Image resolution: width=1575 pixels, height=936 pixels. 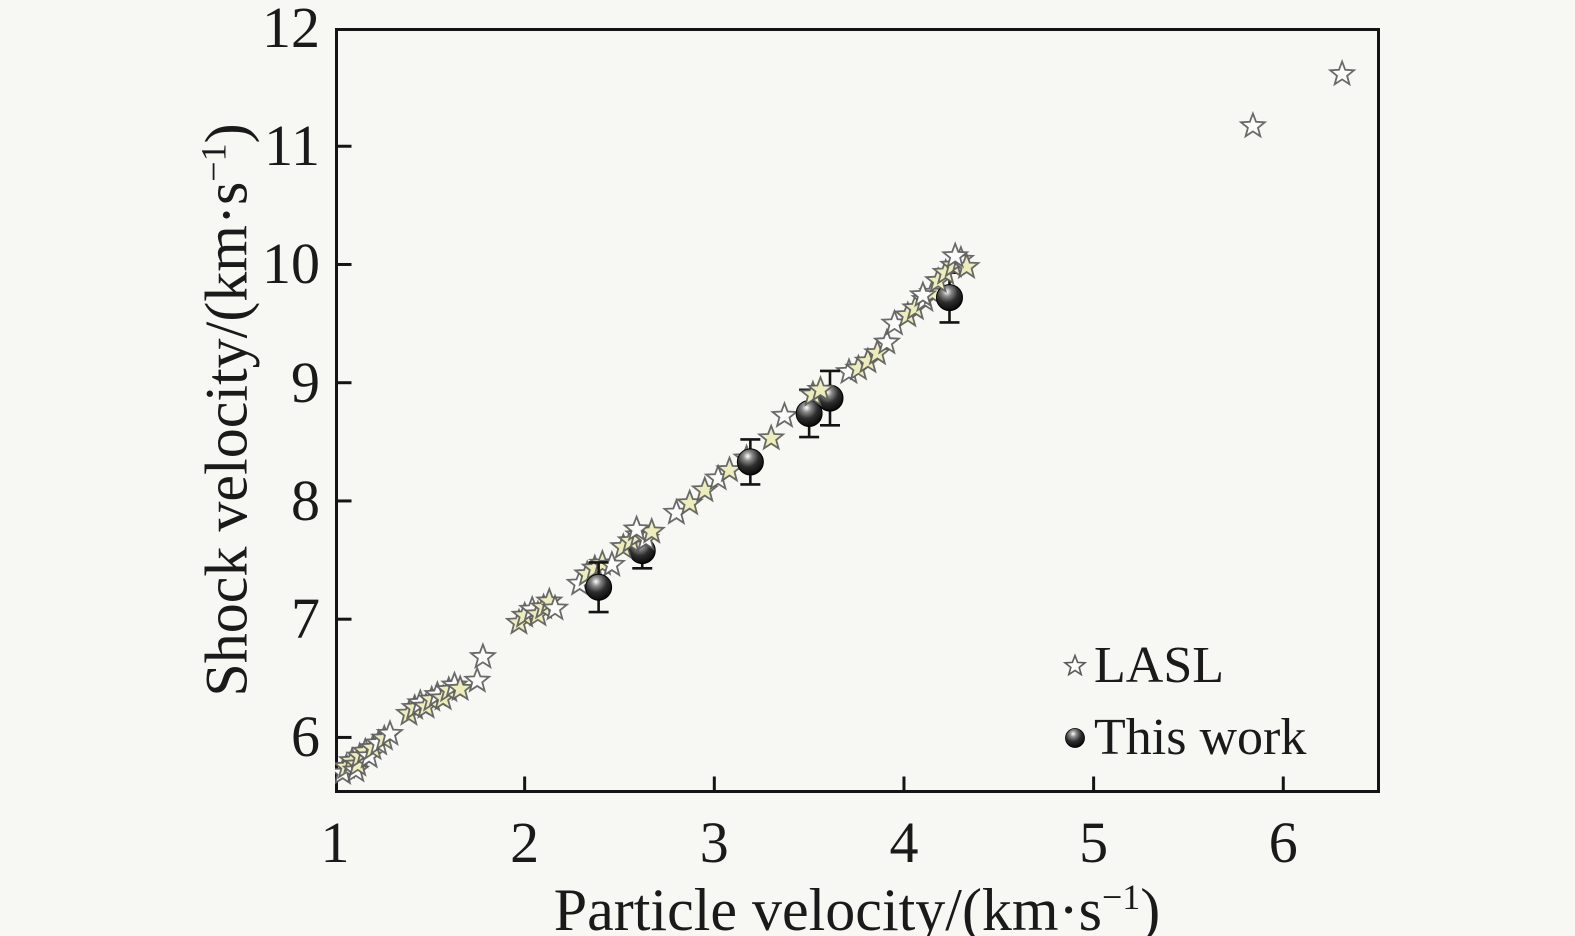 I want to click on legend-item-lasl: LASL, so click(x=1184, y=666).